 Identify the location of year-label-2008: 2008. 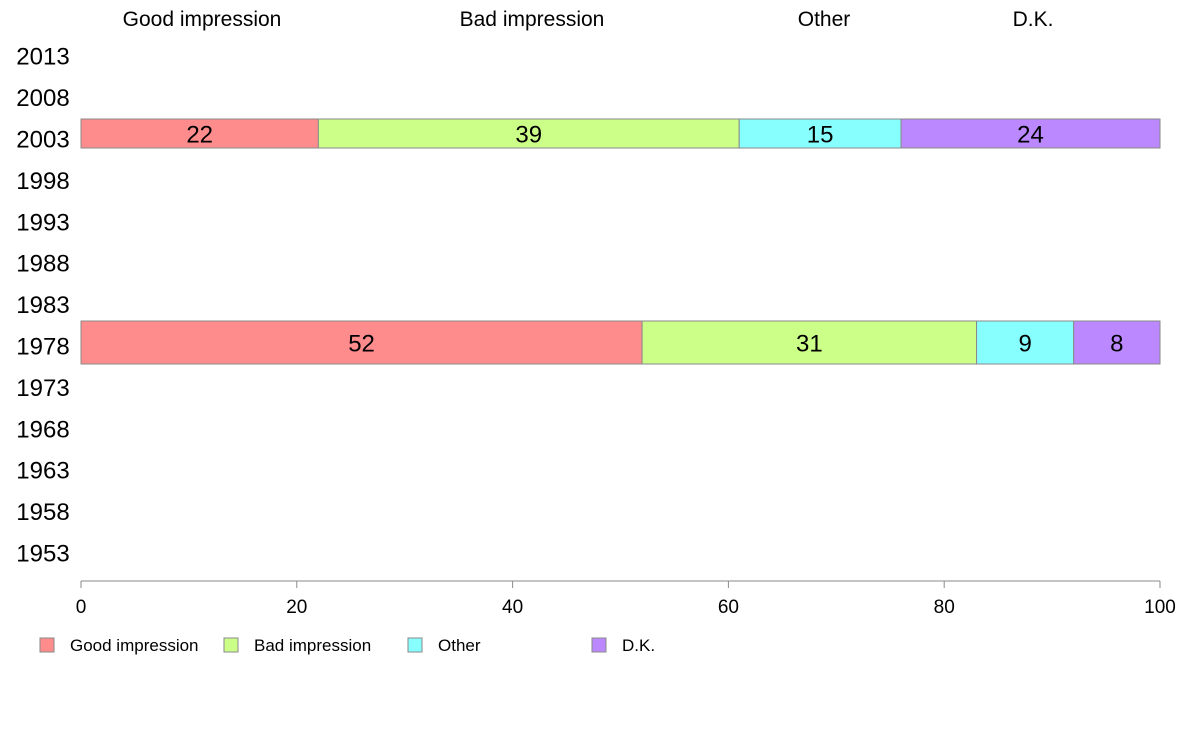
(42, 98).